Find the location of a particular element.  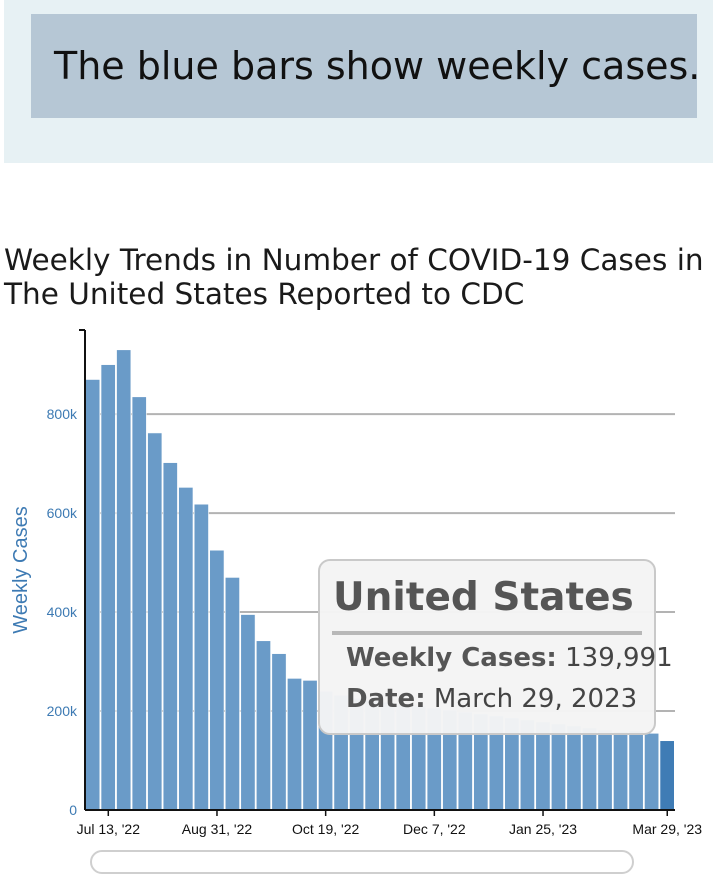

banner-text: The blue bars show weekly cases. is located at coordinates (377, 66).